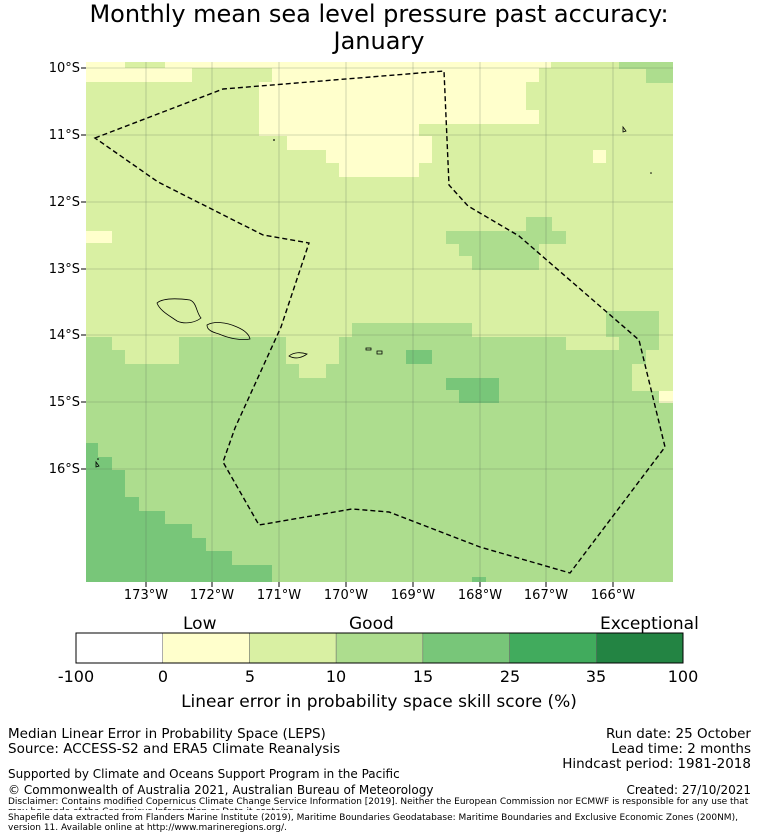 The height and width of the screenshot is (839, 758). I want to click on title-line-2: January, so click(379, 41).